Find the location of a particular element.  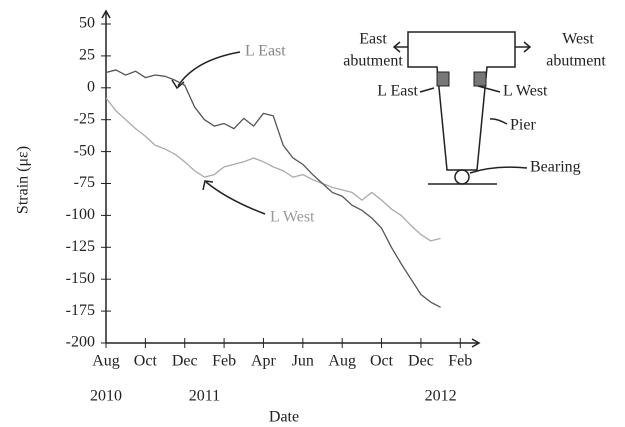

x-axis-arrow is located at coordinates (476, 343).